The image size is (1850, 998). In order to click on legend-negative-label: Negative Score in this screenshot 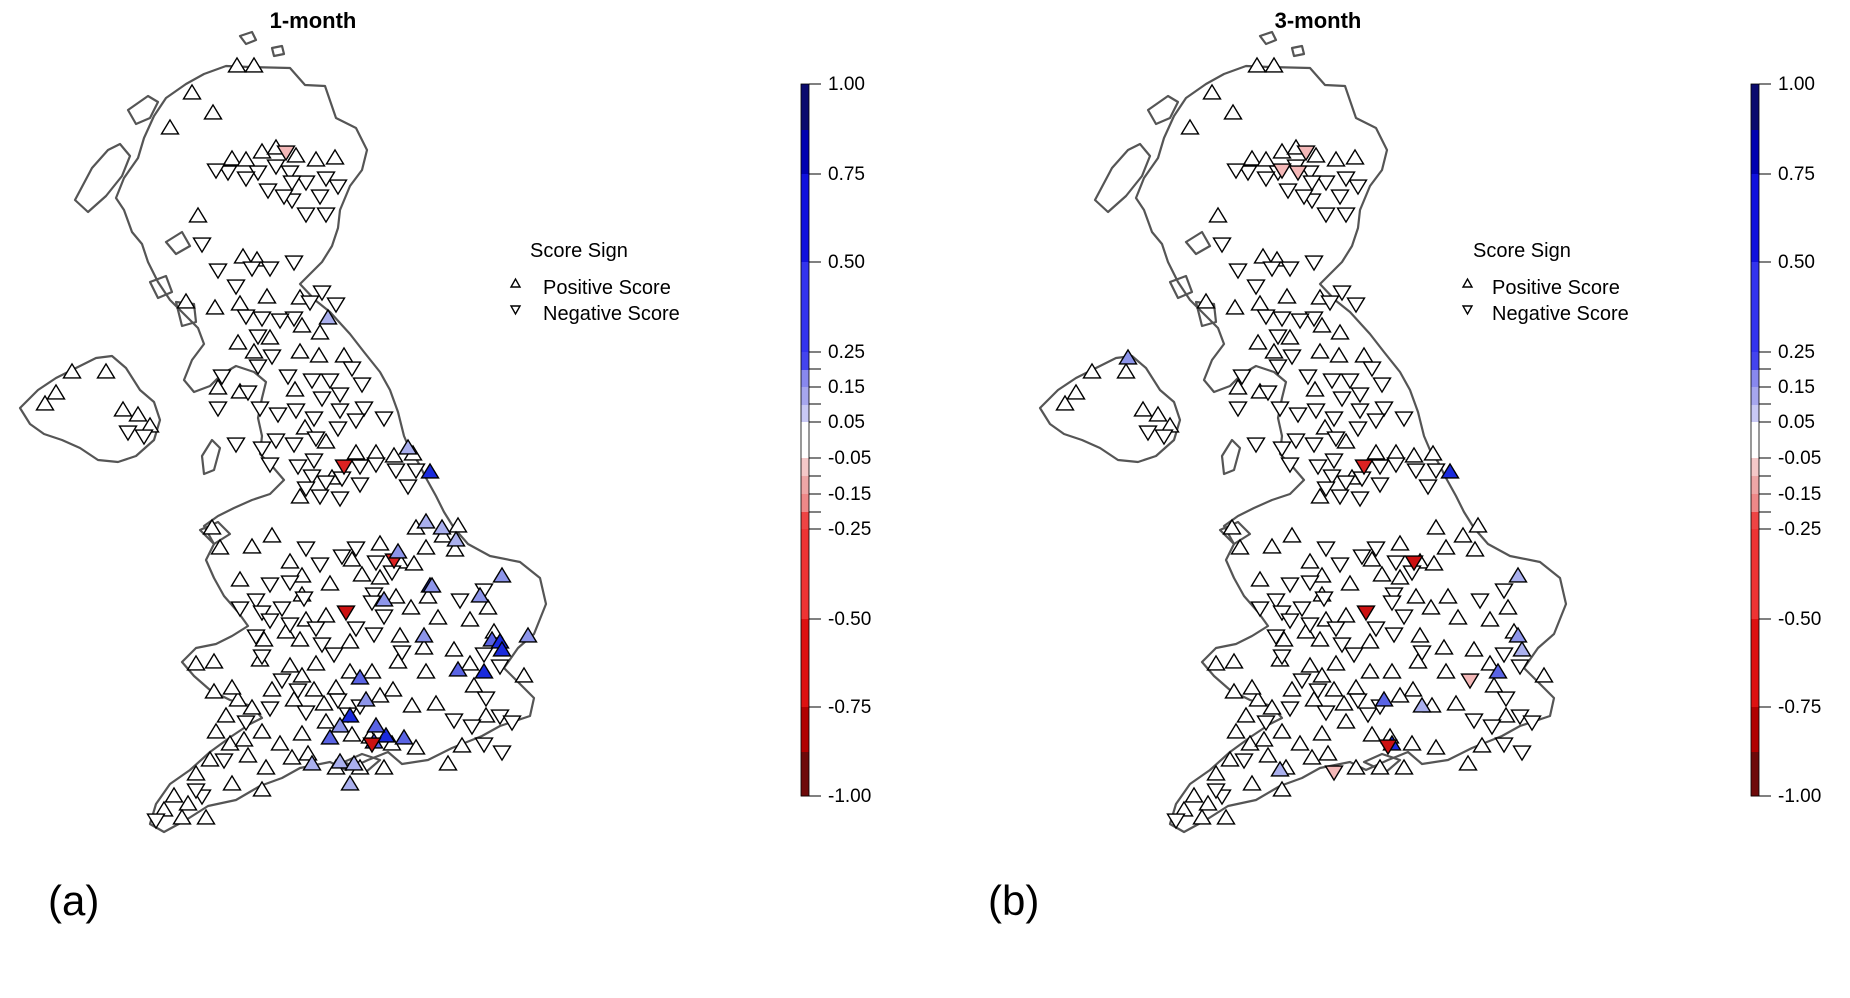, I will do `click(1560, 314)`.